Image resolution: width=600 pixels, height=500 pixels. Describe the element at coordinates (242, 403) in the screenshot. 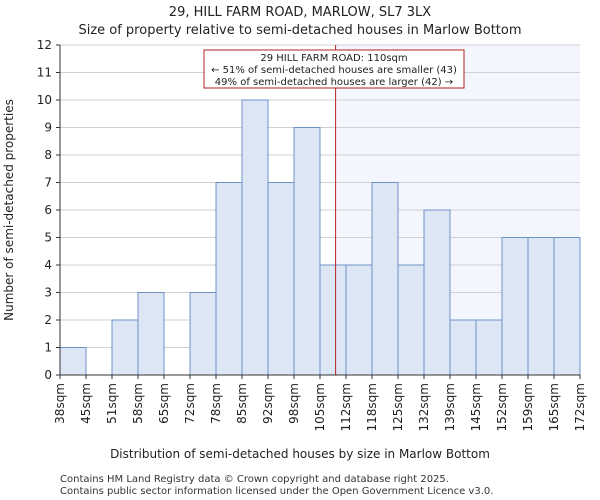

I see `x-tick-label: 85sqm` at that location.